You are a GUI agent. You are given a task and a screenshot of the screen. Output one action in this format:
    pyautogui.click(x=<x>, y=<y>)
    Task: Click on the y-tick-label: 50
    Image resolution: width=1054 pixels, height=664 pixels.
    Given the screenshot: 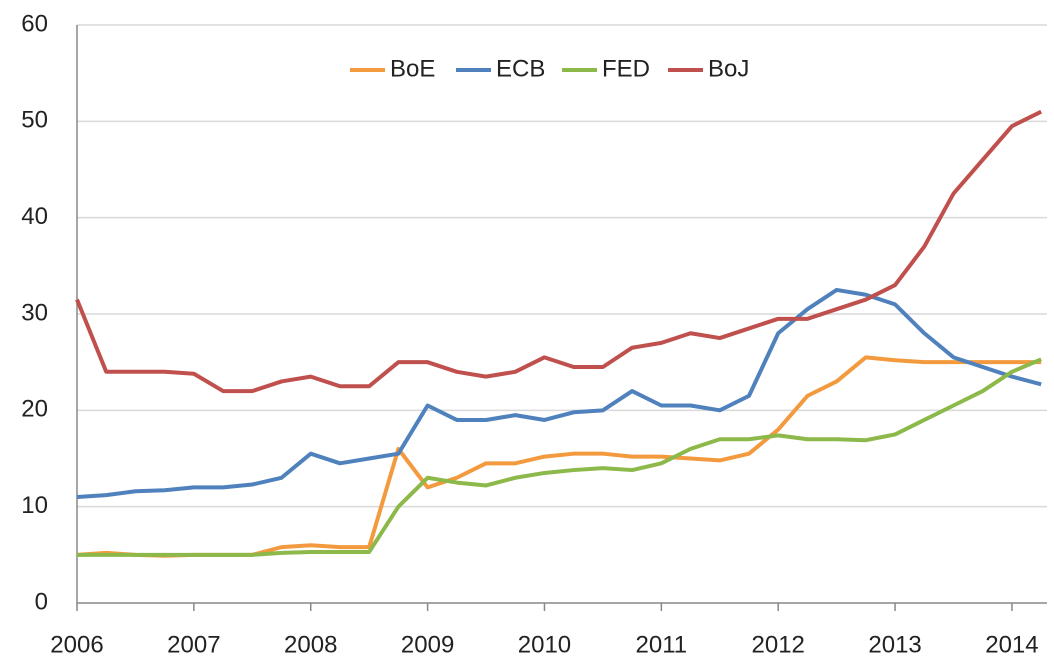 What is the action you would take?
    pyautogui.click(x=34, y=120)
    